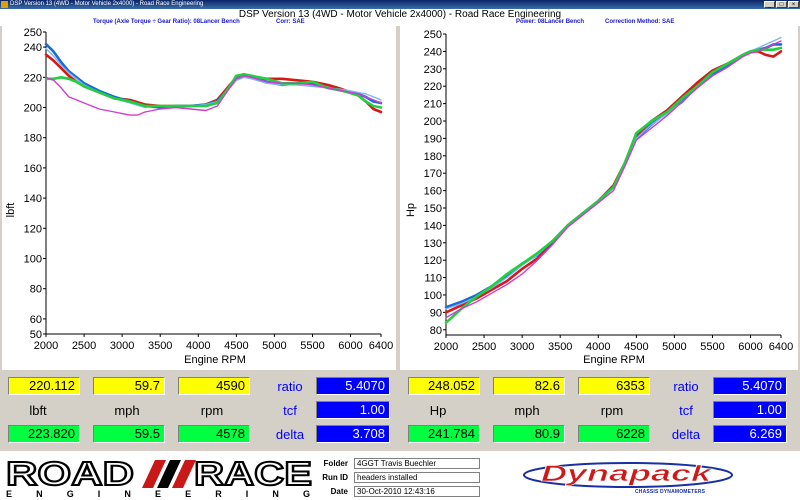  I want to click on power-y-tick-label: 220, so click(433, 87).